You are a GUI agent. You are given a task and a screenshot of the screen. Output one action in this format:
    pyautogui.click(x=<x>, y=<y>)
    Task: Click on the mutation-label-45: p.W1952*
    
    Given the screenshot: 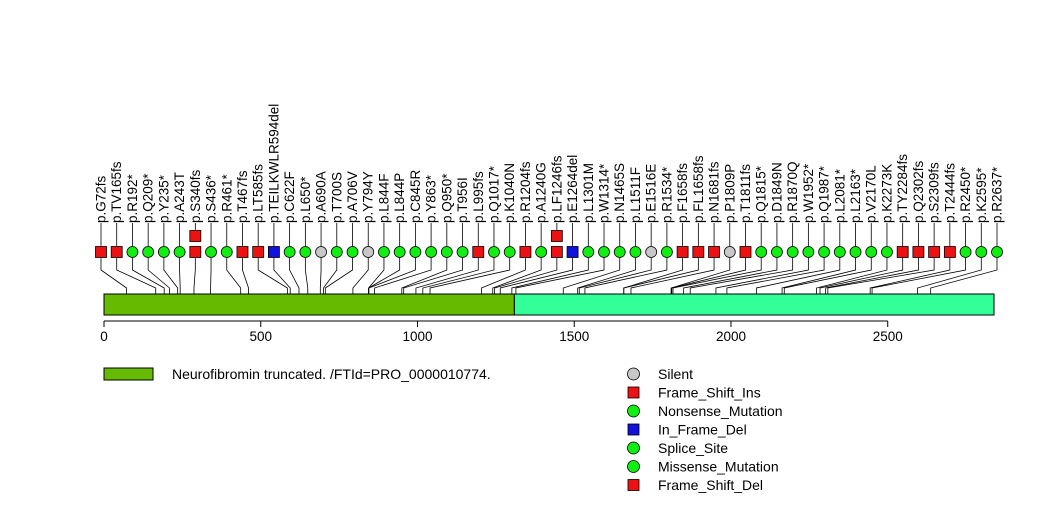 What is the action you would take?
    pyautogui.click(x=808, y=193)
    